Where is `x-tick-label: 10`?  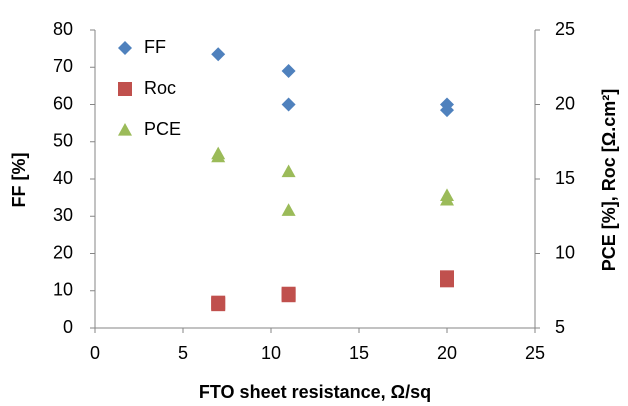 x-tick-label: 10 is located at coordinates (271, 353).